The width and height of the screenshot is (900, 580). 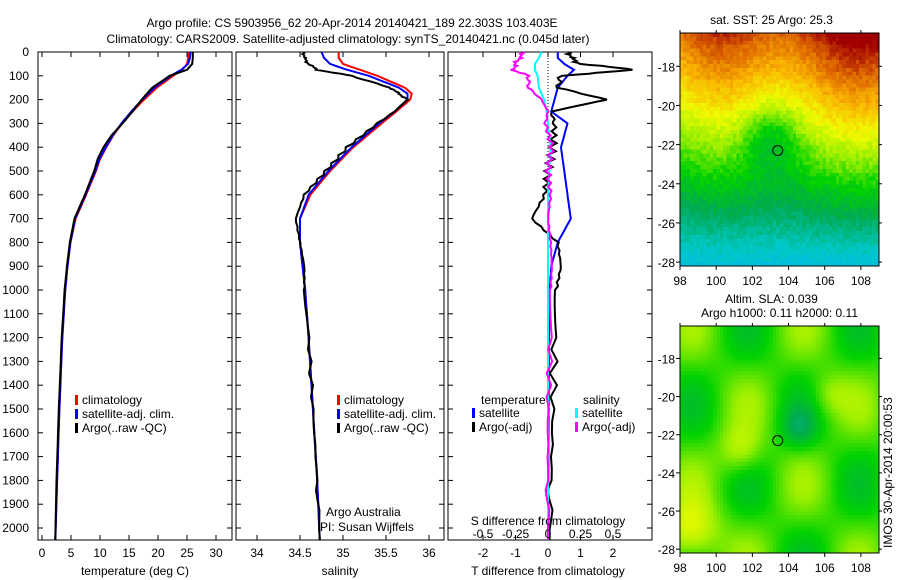 What do you see at coordinates (25, 52) in the screenshot?
I see `y-tick-label: 0` at bounding box center [25, 52].